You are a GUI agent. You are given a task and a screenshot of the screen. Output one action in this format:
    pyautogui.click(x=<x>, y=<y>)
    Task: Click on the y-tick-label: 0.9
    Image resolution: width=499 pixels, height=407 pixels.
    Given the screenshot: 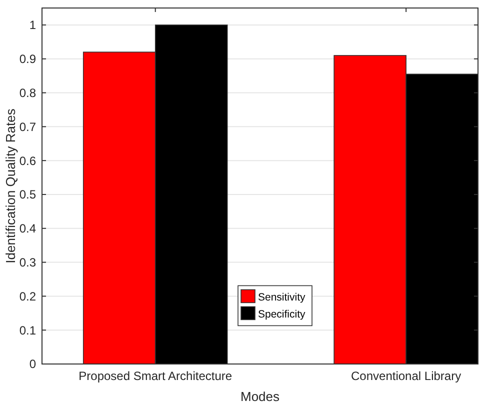 What is the action you would take?
    pyautogui.click(x=27, y=59)
    